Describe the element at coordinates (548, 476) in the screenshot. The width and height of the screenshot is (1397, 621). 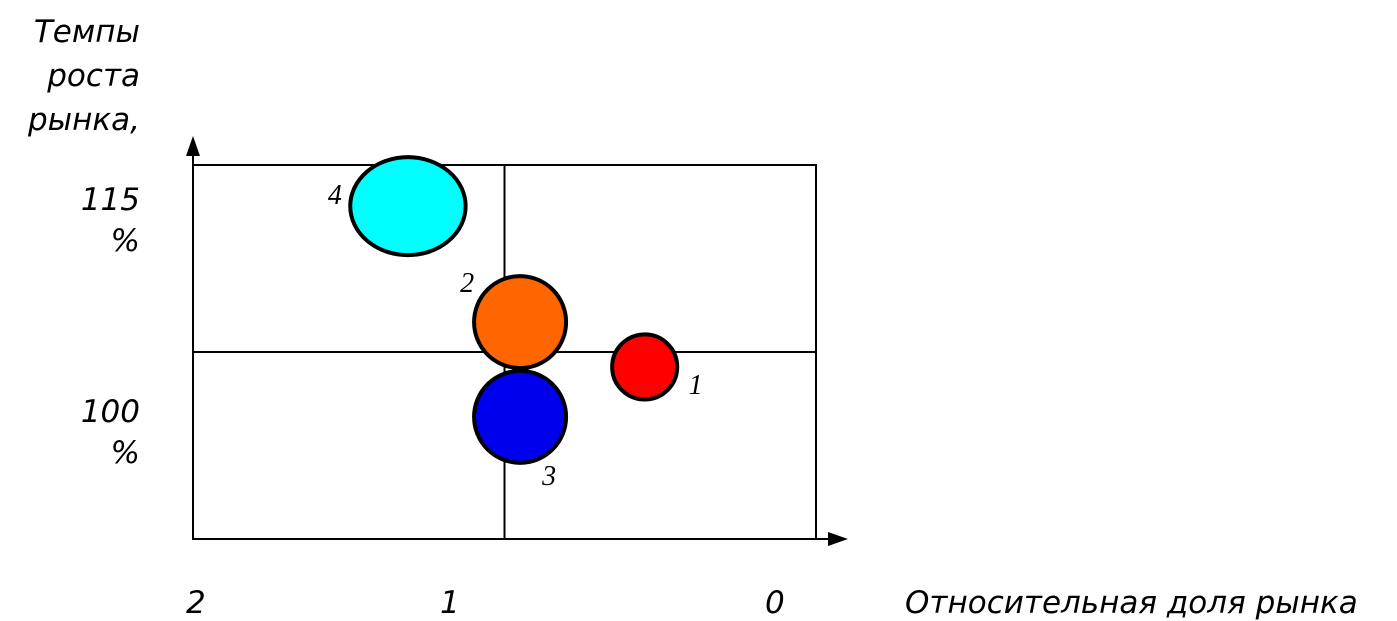
I see `bubble-label-3: 3` at that location.